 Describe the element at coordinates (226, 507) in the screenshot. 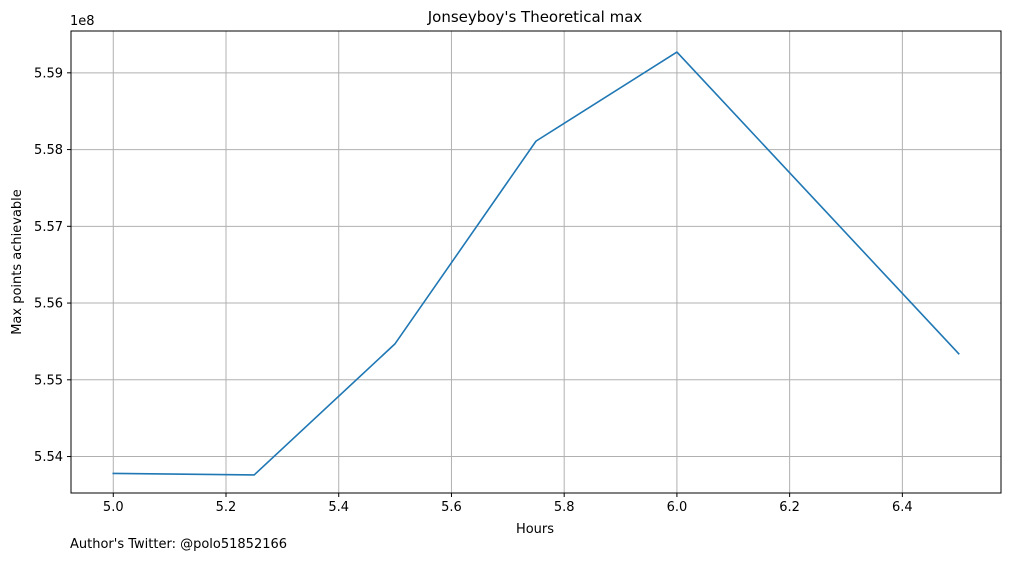

I see `x-tick-label: 5.2` at that location.